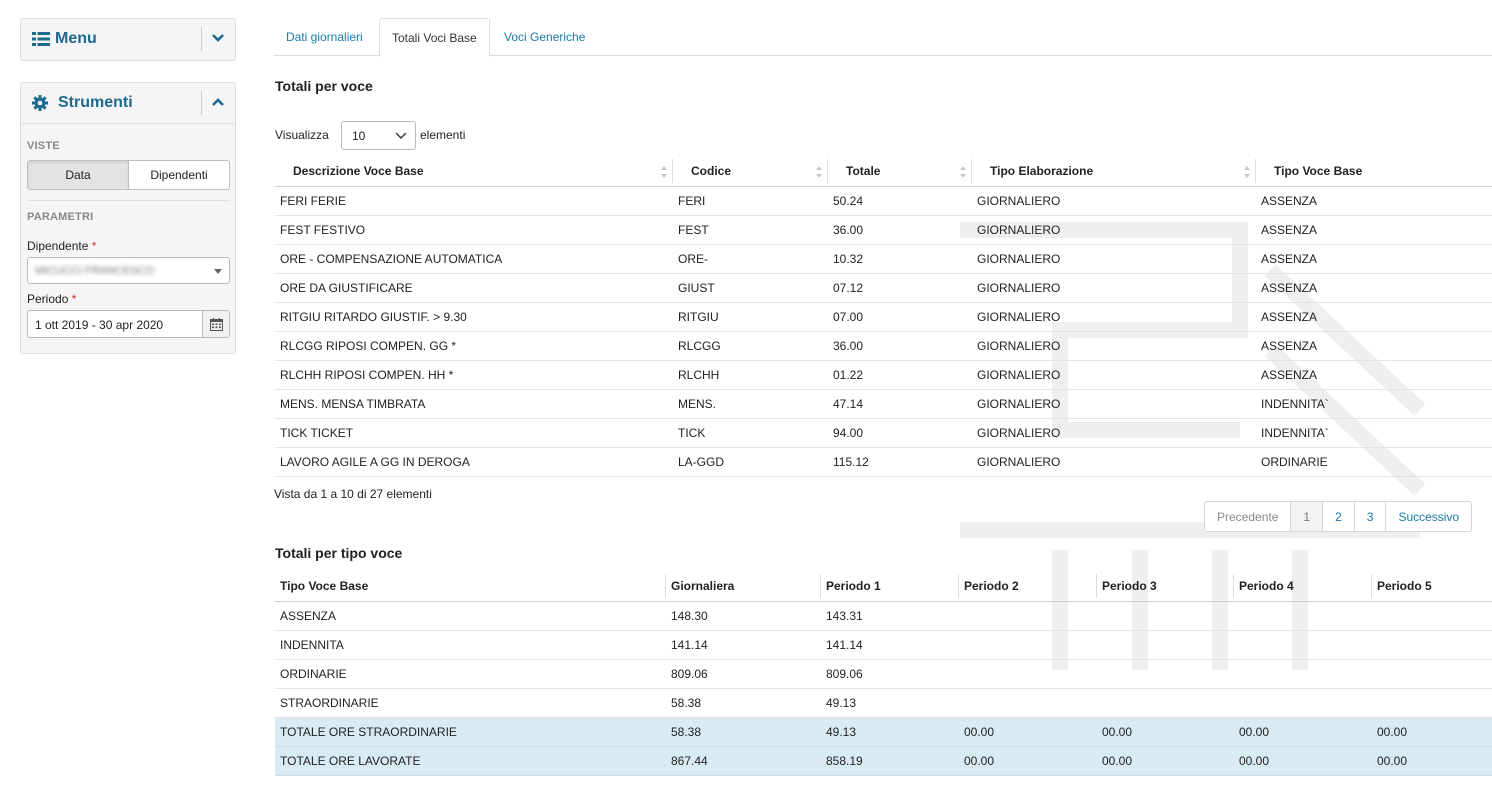 This screenshot has height=790, width=1492. Describe the element at coordinates (474, 404) in the screenshot. I see `table-cell: MENS. MENSA TIMBRATA` at that location.